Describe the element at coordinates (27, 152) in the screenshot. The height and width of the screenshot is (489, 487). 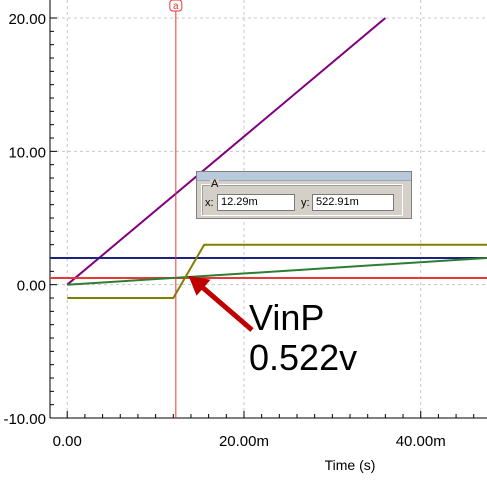
I see `y-tick-label-2: 10.00` at that location.